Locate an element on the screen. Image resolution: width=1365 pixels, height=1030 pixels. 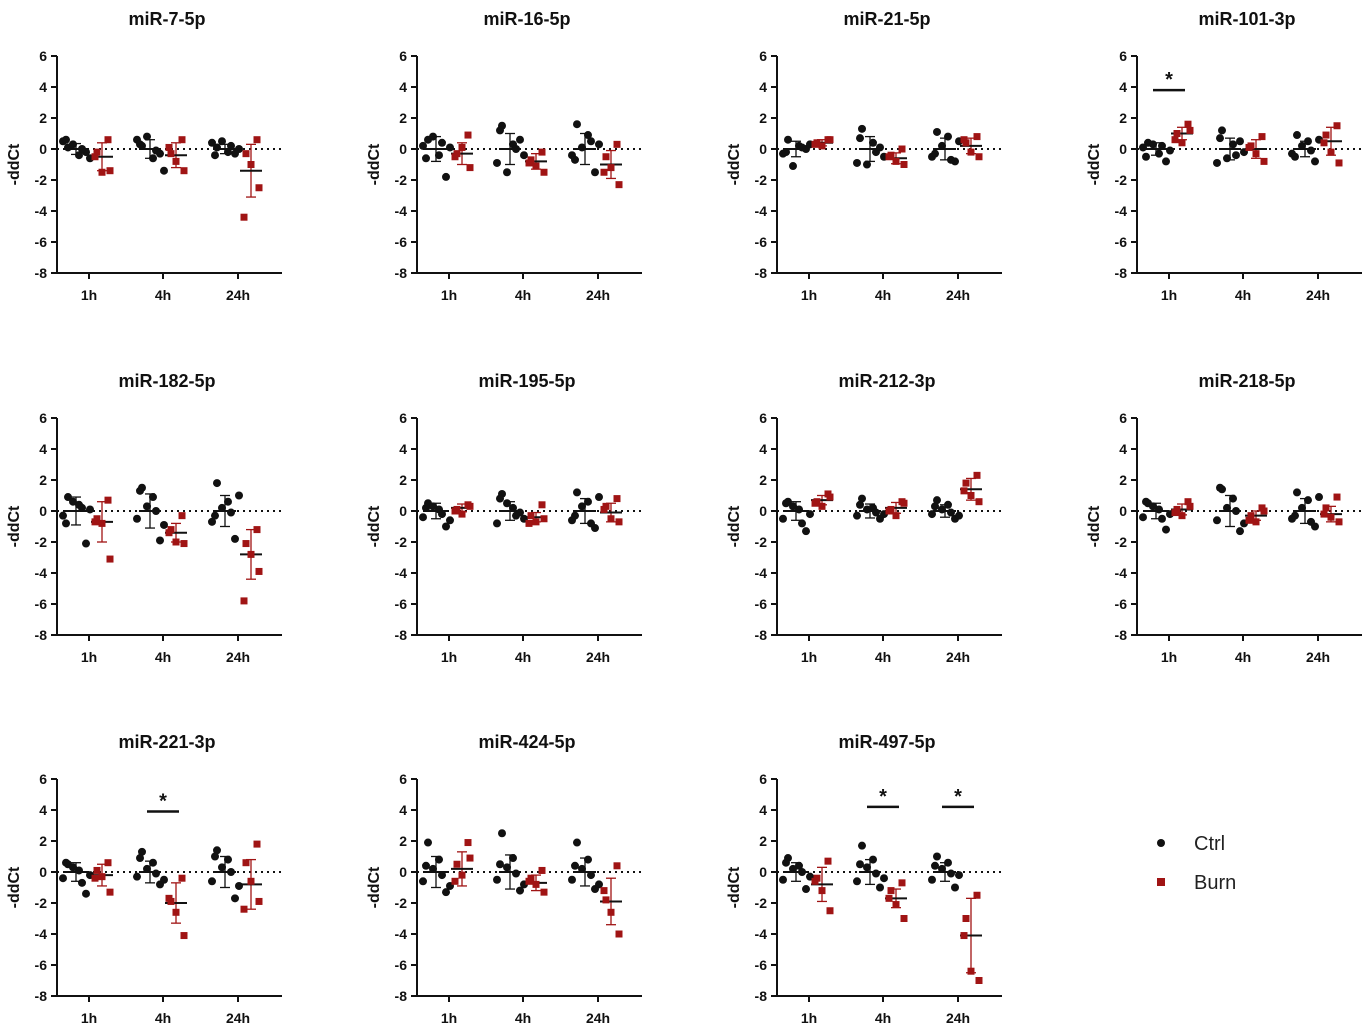
legend: Ctrl Burn is located at coordinates (1196, 863).